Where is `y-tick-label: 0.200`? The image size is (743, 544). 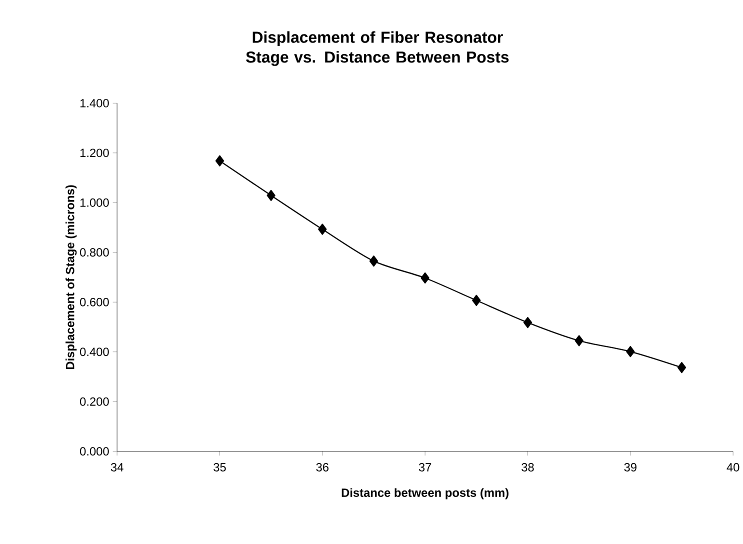 y-tick-label: 0.200 is located at coordinates (94, 402).